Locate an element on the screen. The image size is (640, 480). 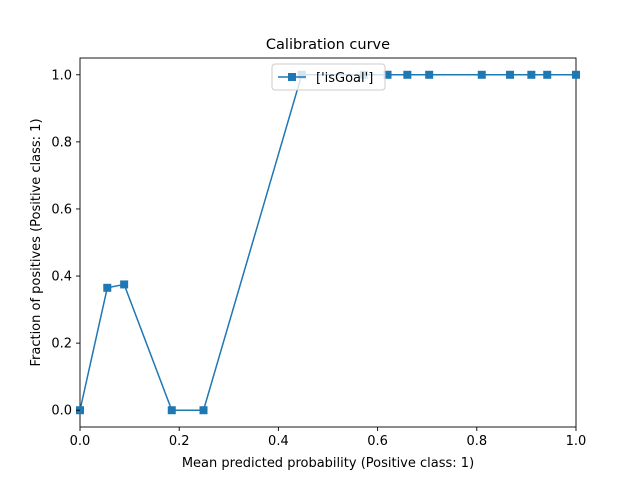
x-tick-label: 1.0 is located at coordinates (576, 441).